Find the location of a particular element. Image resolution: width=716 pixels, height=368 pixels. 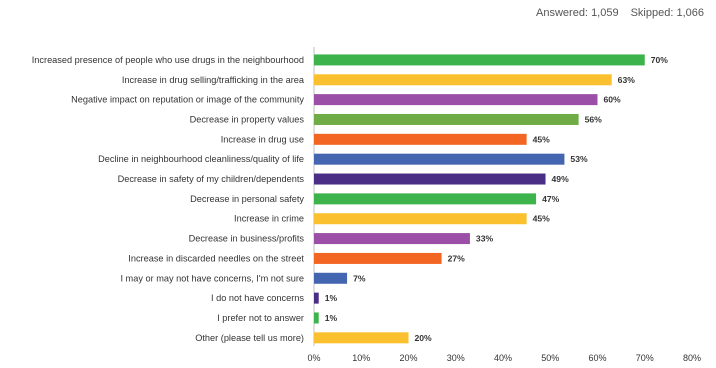

value-label: 49% is located at coordinates (561, 179).